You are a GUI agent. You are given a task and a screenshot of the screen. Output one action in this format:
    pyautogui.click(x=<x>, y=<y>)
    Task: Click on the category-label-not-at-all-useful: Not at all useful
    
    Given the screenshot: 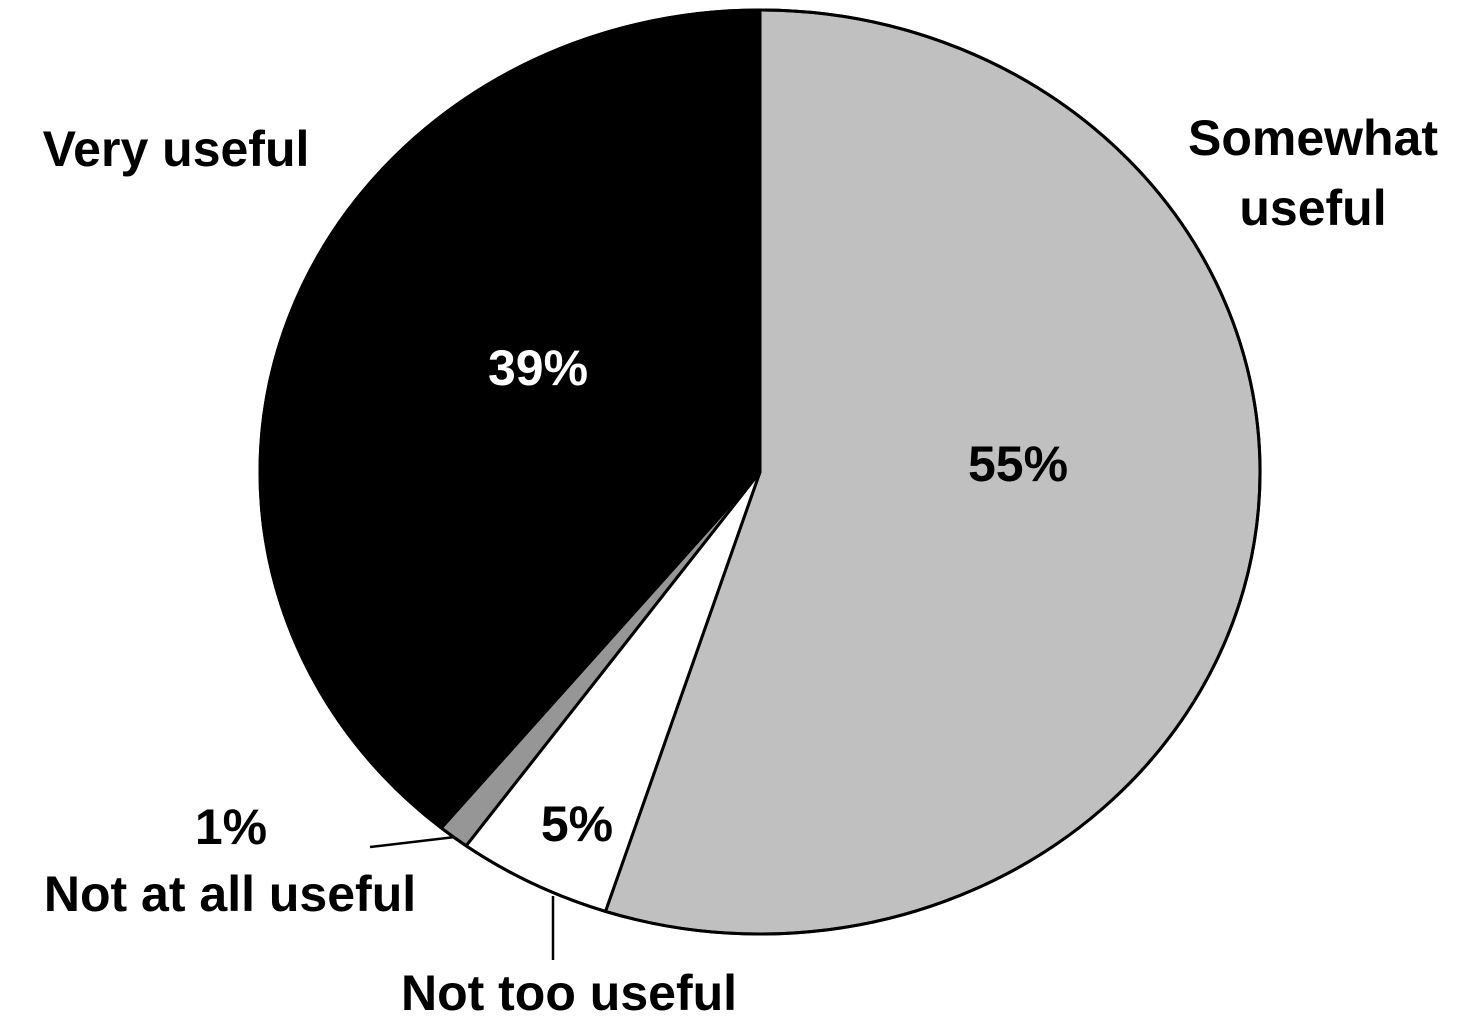 What is the action you would take?
    pyautogui.click(x=230, y=894)
    